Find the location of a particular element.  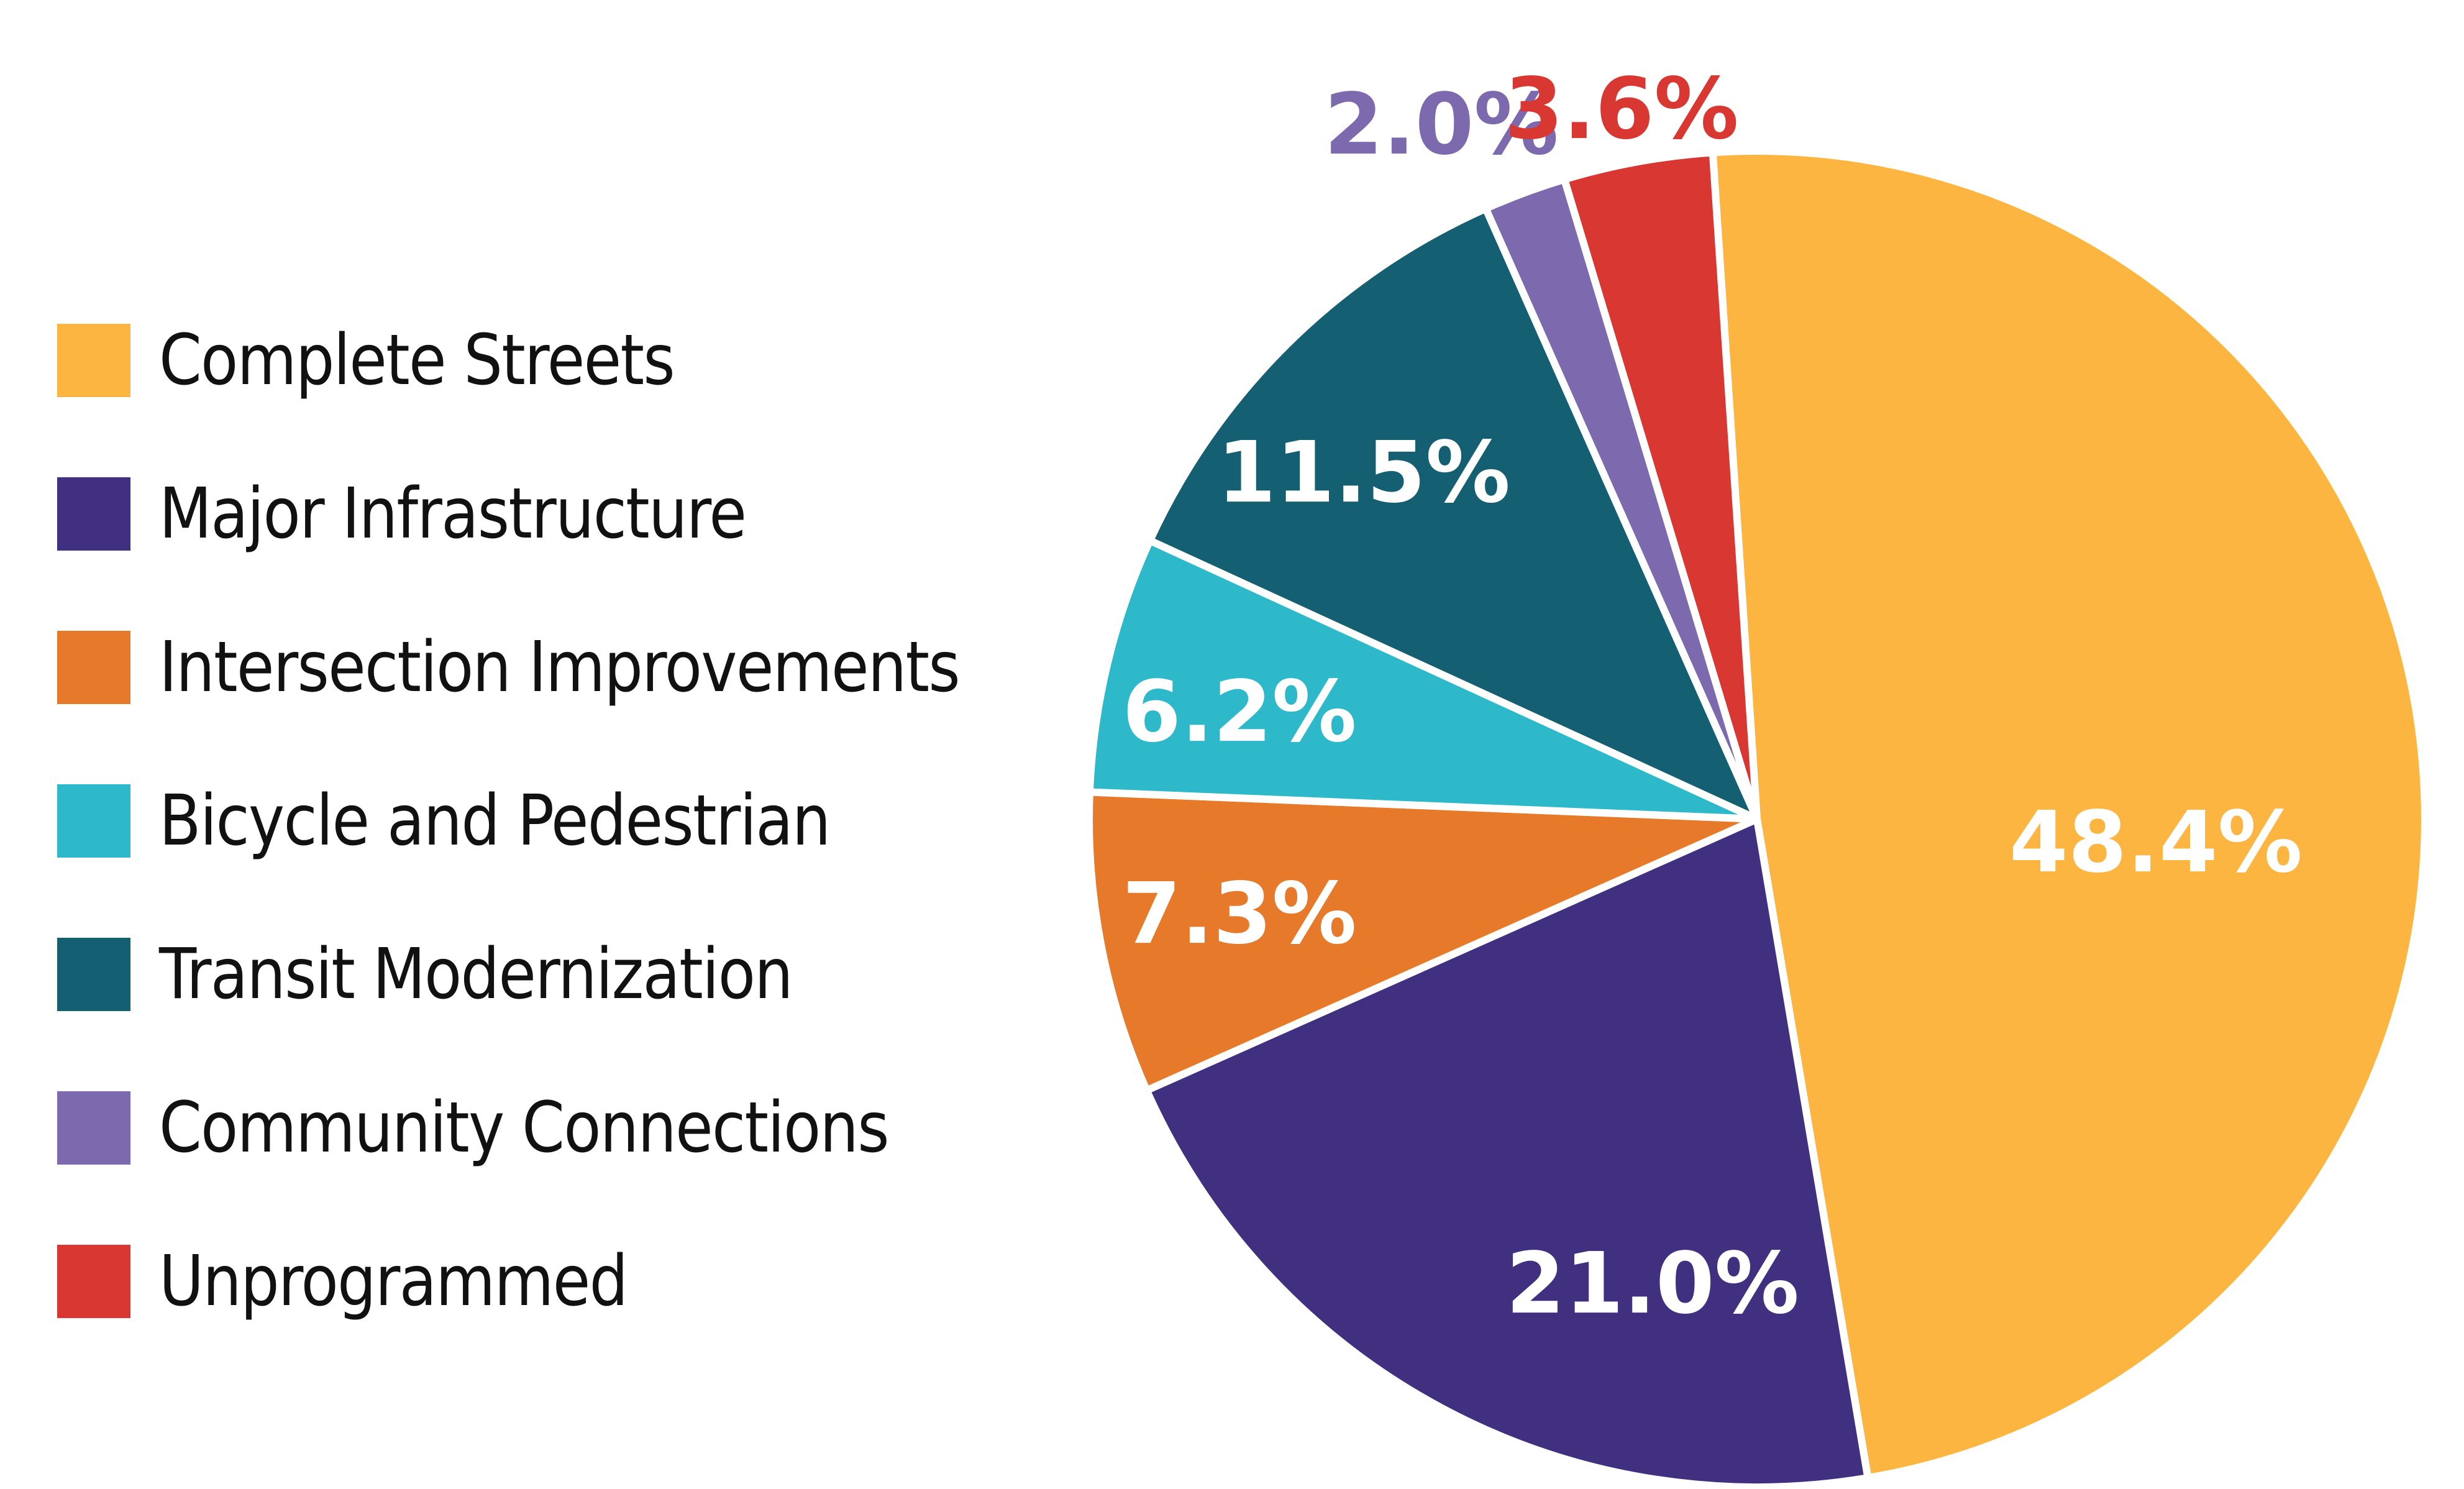

legend-item-transit-modernization: Transit Modernization is located at coordinates (467, 974).